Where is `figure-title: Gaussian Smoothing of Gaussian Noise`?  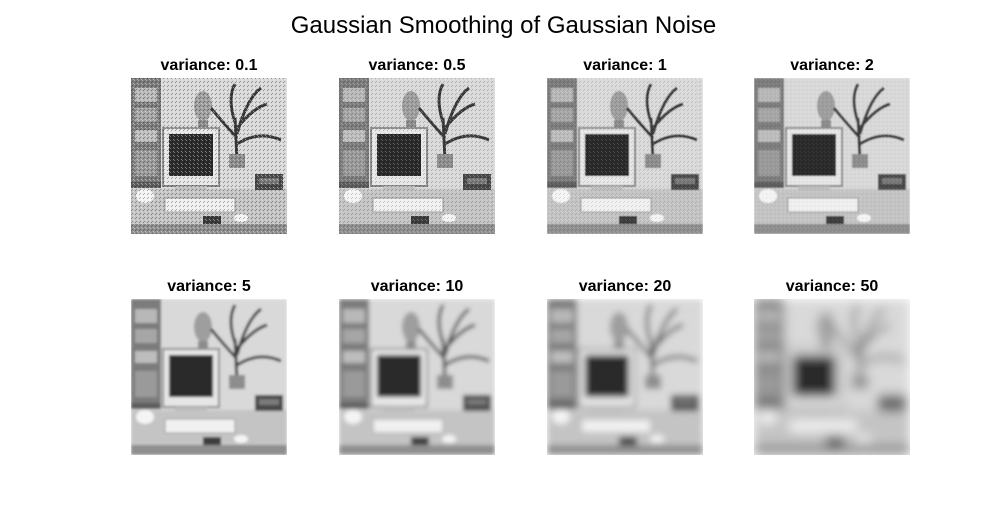 figure-title: Gaussian Smoothing of Gaussian Noise is located at coordinates (503, 25).